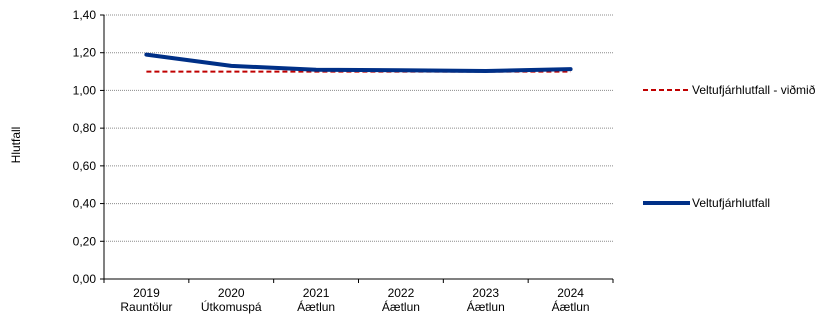  What do you see at coordinates (85, 90) in the screenshot?
I see `y-tick-label: 1,00` at bounding box center [85, 90].